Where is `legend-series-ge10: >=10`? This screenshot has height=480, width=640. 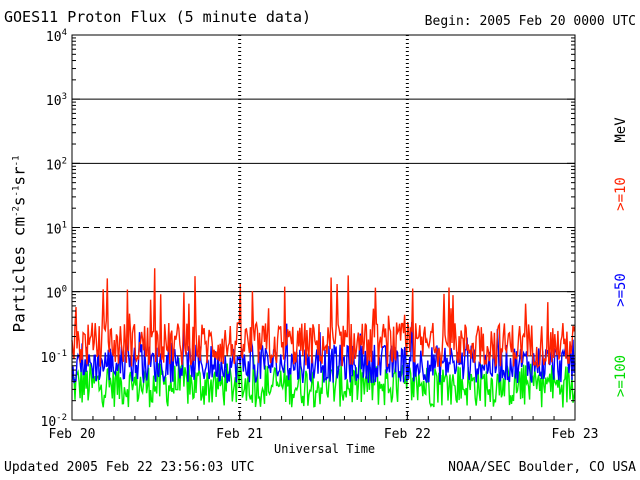
legend-series-ge10: >=10 is located at coordinates (621, 194).